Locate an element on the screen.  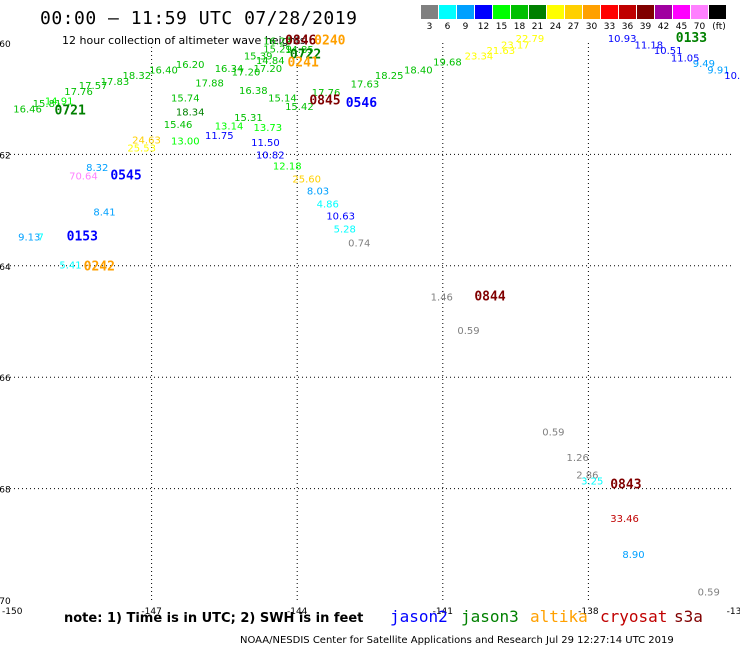
wave-height-value: 25.53 is located at coordinates (141, 149).